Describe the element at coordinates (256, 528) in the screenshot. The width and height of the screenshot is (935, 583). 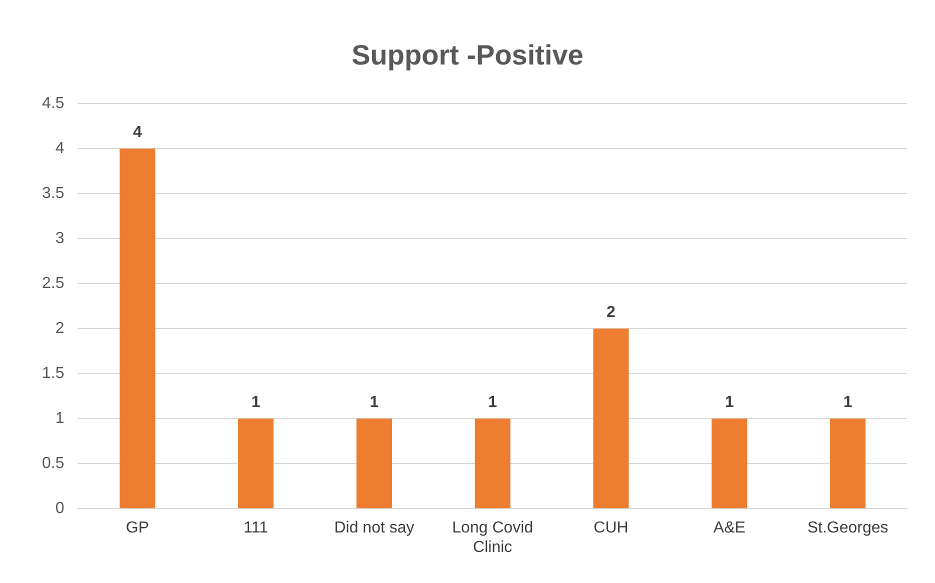
I see `x-tick-label: 111` at that location.